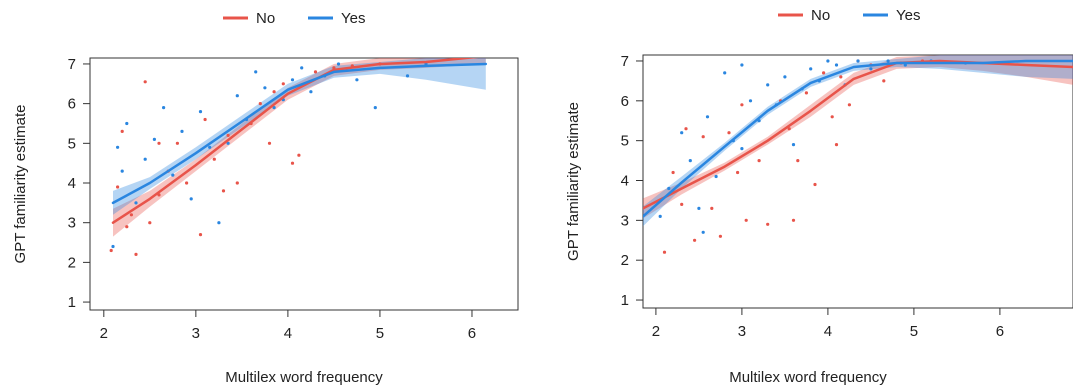 The width and height of the screenshot is (1073, 392). I want to click on x-tick-label: 2, so click(104, 333).